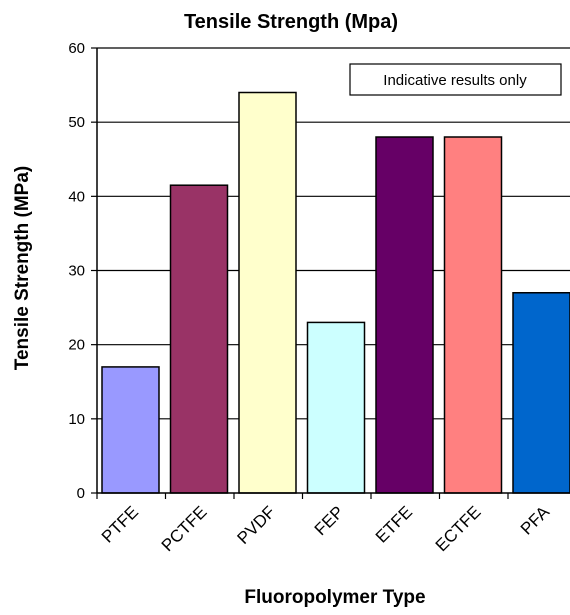 This screenshot has height=615, width=570. What do you see at coordinates (334, 597) in the screenshot?
I see `x-axis-title: Fluoropolymer Type` at bounding box center [334, 597].